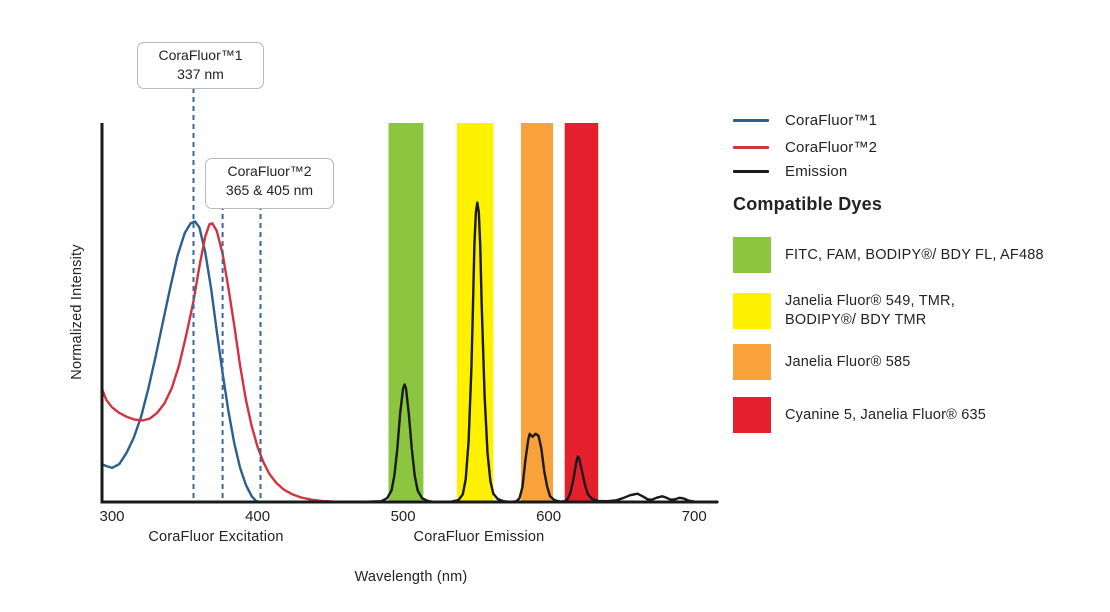 The image size is (1110, 612). What do you see at coordinates (848, 361) in the screenshot?
I see `dye-label: Janelia Fluor® 585` at bounding box center [848, 361].